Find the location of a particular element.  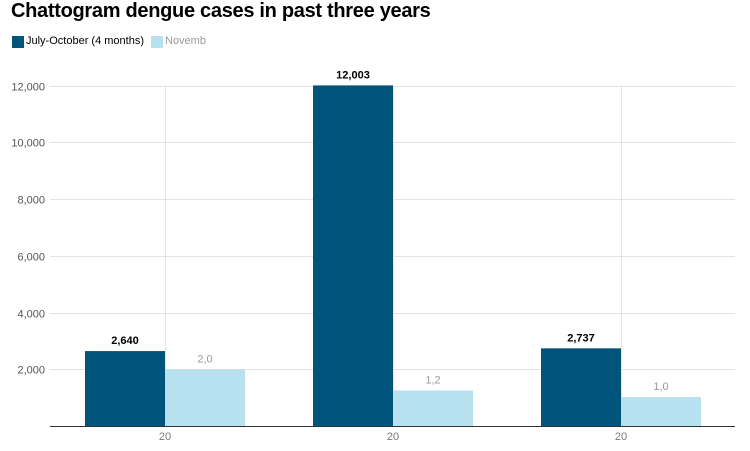

legend-swatch-november is located at coordinates (157, 42).